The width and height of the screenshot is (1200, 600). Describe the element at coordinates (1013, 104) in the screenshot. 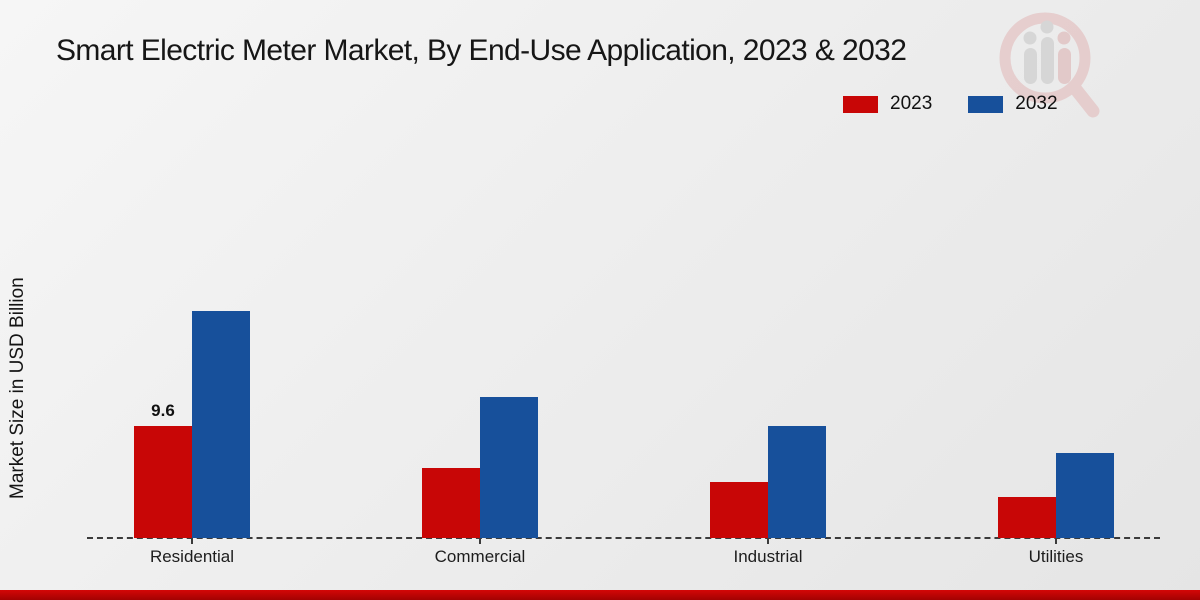

I see `legend-item-2032: 2032` at that location.